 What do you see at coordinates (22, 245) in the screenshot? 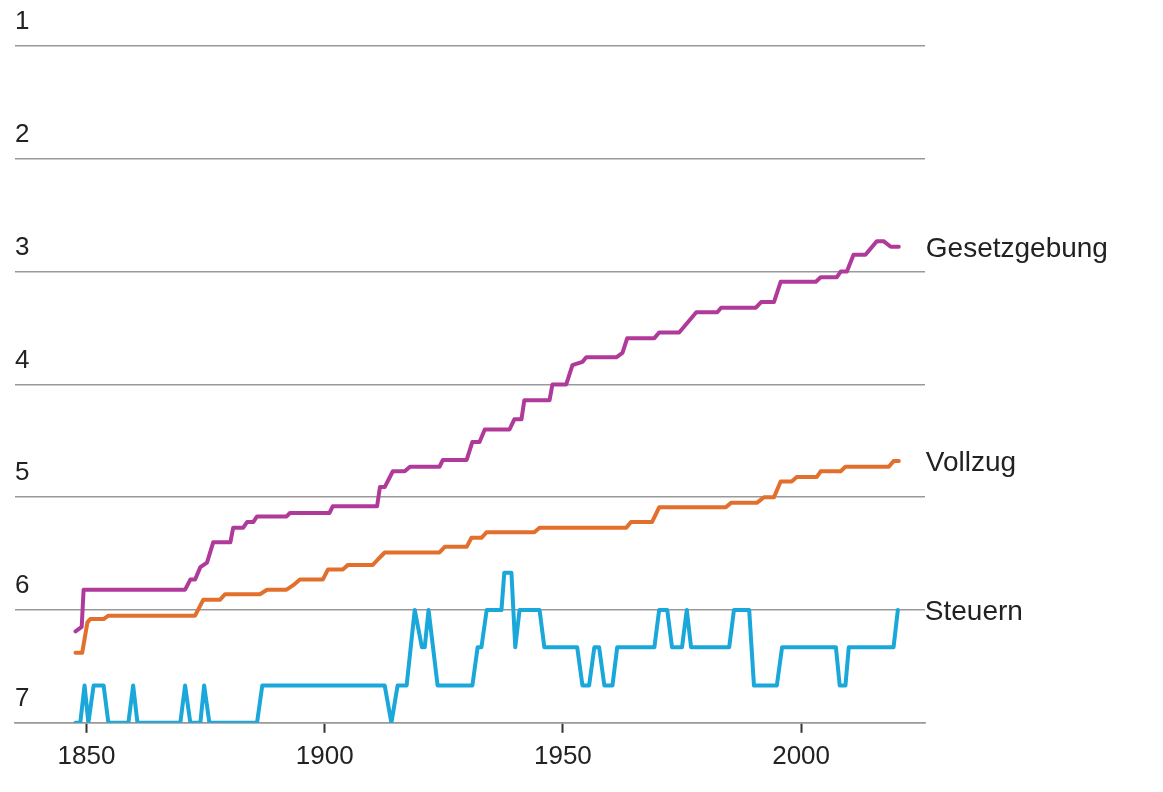
I see `y-tick-label: 3` at bounding box center [22, 245].